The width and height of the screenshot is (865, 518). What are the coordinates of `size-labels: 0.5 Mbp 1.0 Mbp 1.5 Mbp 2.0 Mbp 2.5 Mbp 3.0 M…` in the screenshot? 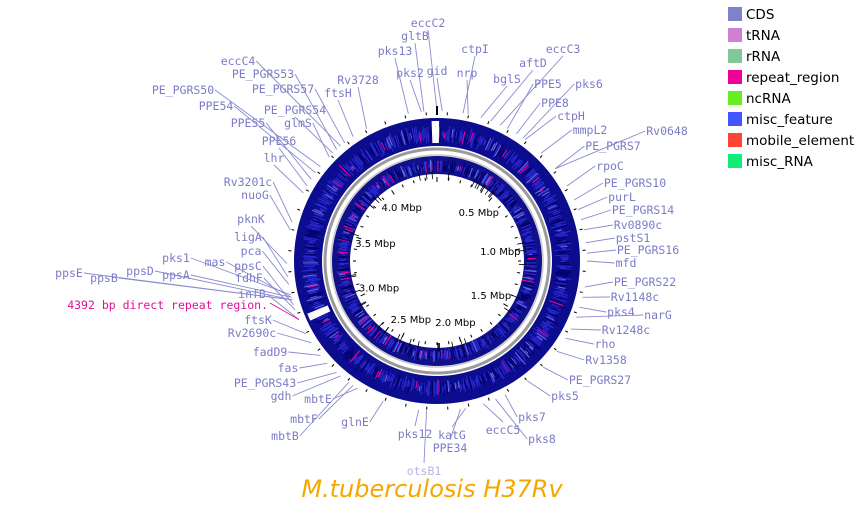 It's located at (437, 266).